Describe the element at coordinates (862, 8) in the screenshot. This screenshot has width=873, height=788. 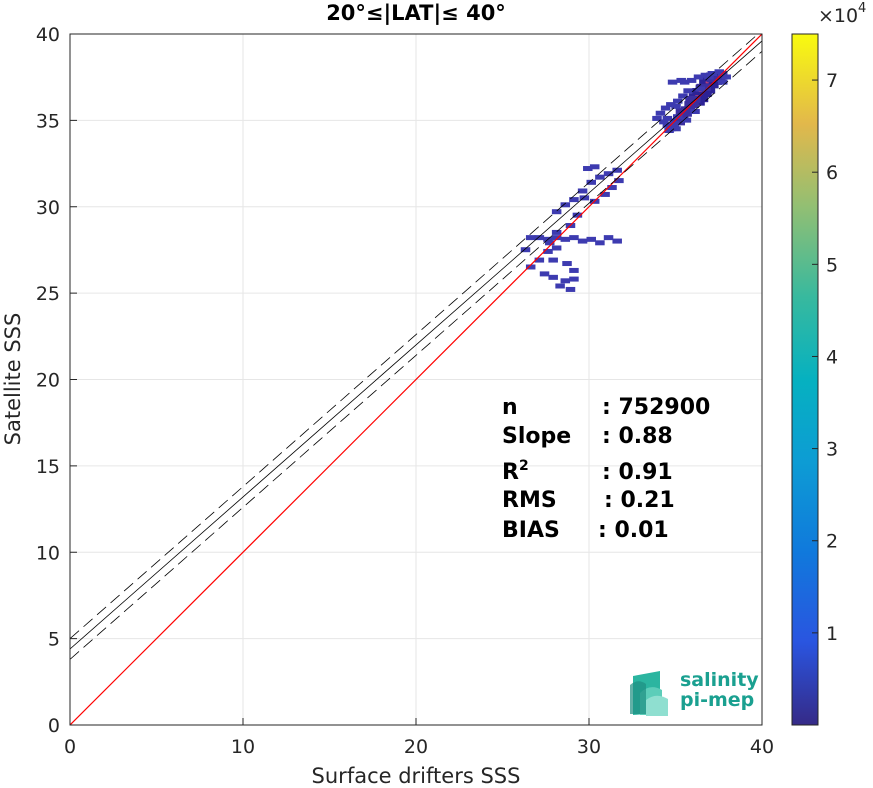
I see `colorbar-exponent: 4` at that location.